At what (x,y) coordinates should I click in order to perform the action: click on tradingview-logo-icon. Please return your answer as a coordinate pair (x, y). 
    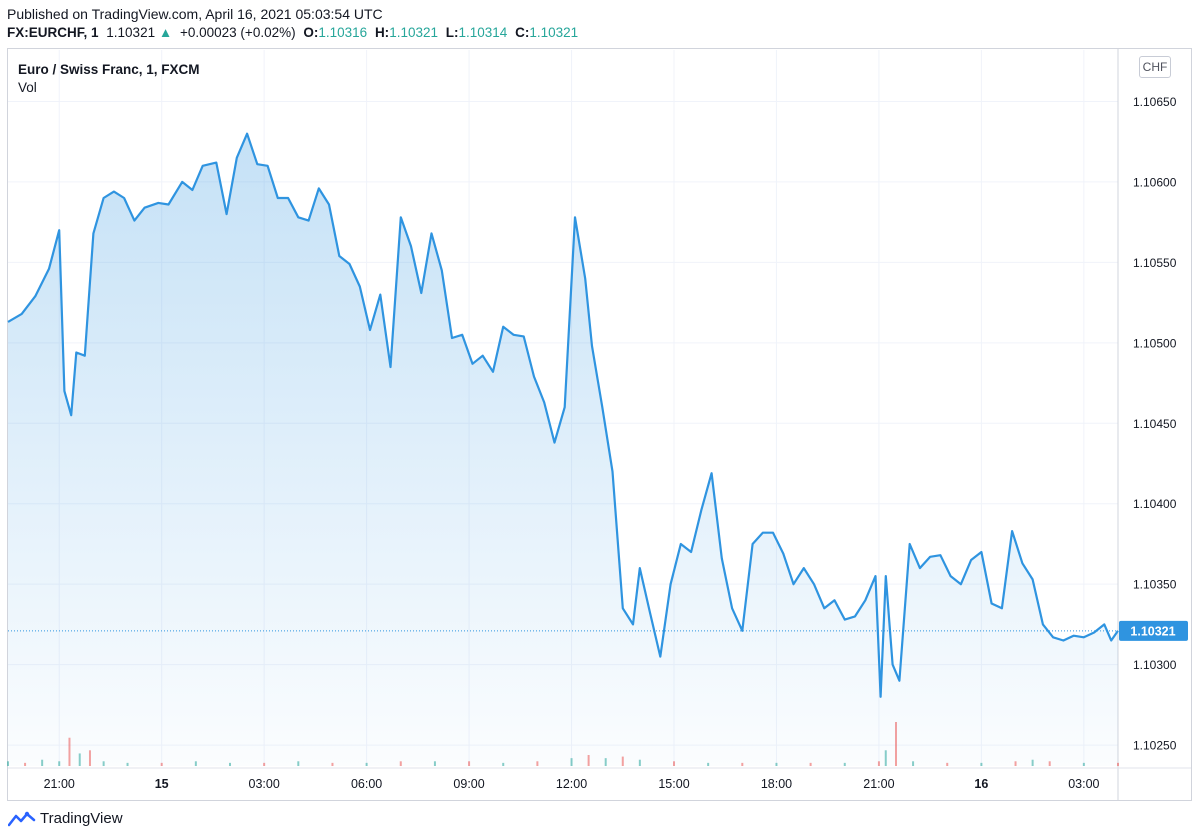
    Looking at the image, I should click on (22, 819).